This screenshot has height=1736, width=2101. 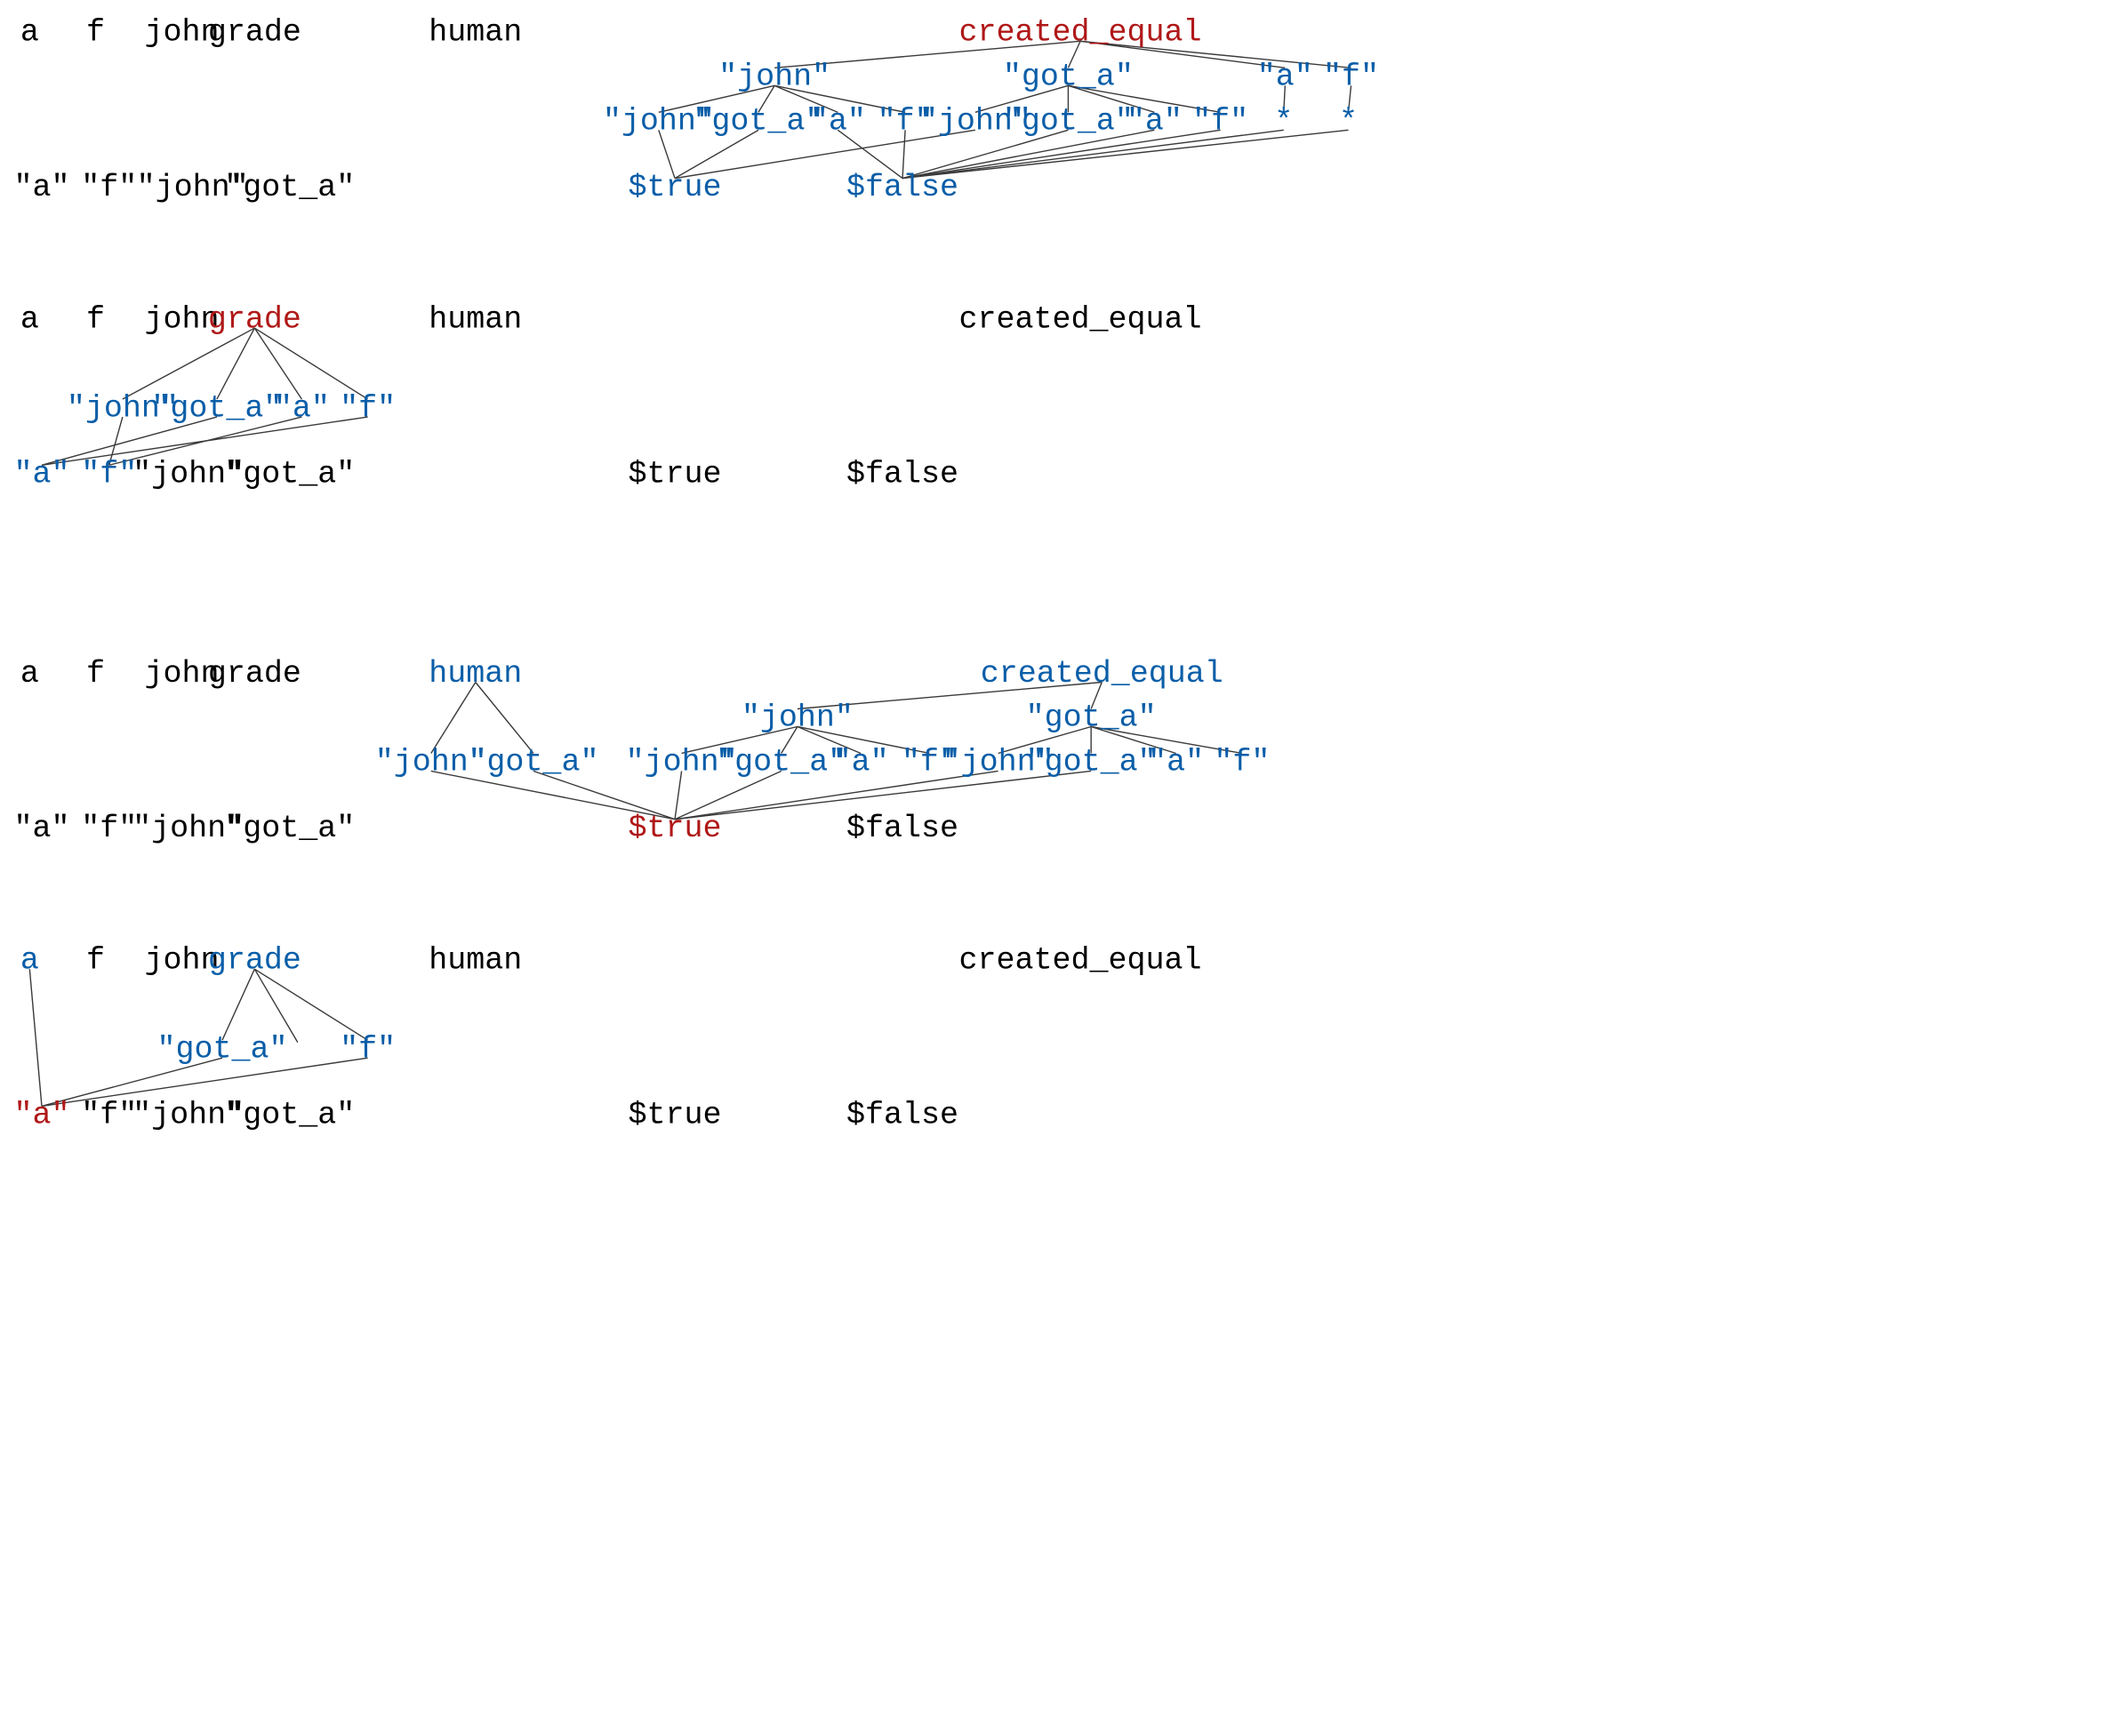 I want to click on edge-d10-false, so click(x=1125, y=154).